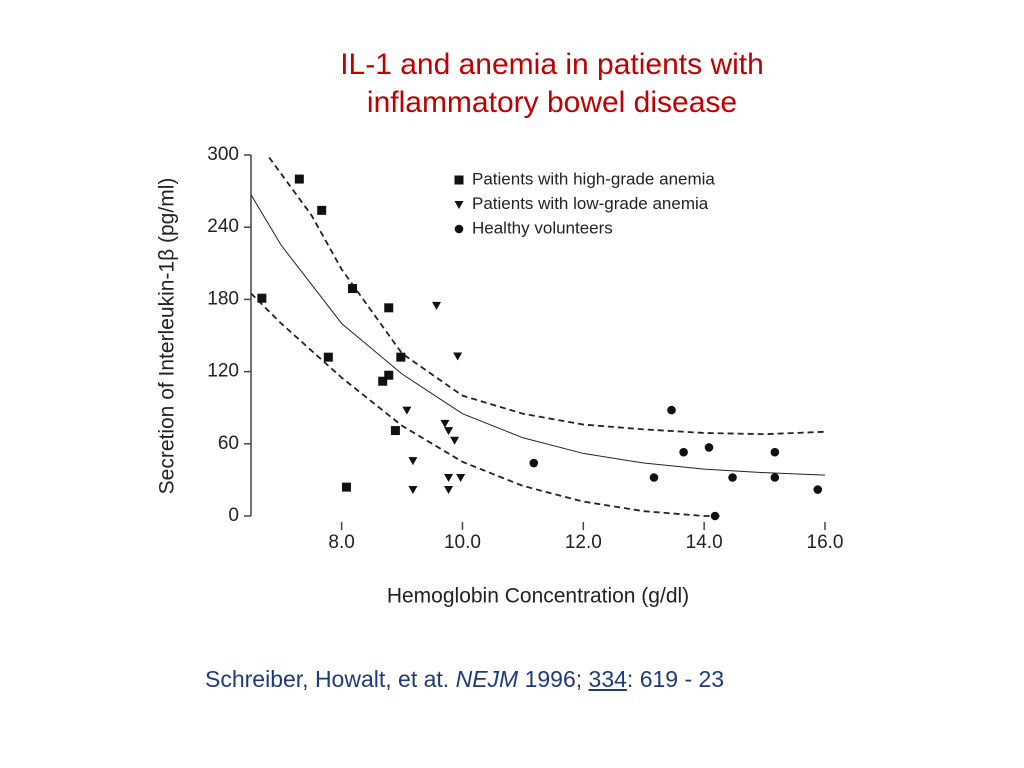 The height and width of the screenshot is (768, 1024). What do you see at coordinates (223, 154) in the screenshot?
I see `y-tick-label: 300` at bounding box center [223, 154].